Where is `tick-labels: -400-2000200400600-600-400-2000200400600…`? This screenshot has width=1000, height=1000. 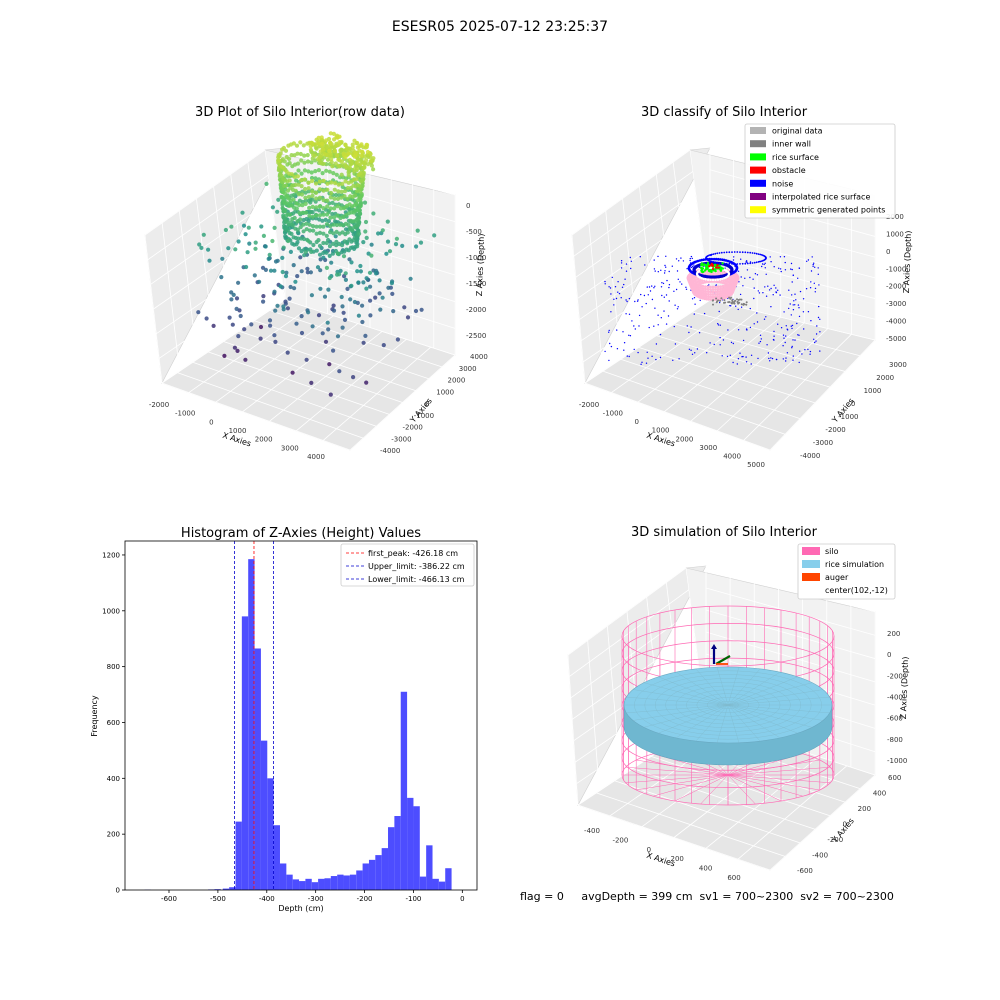
tick-labels: -400-2000200400600-600-400-2000200400600… is located at coordinates (745, 756).